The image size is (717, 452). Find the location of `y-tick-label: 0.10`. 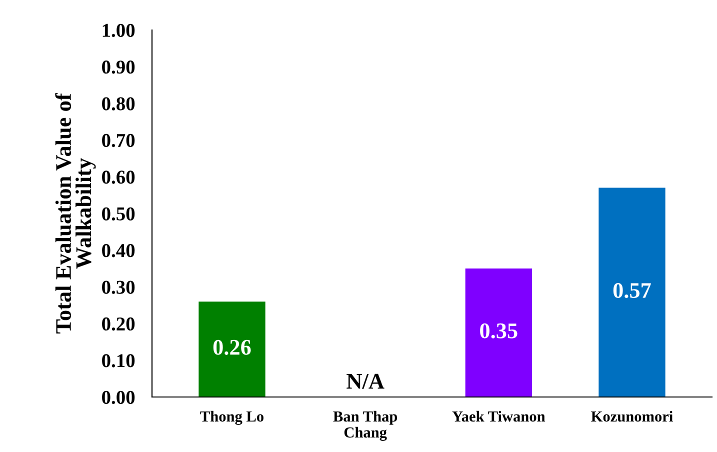

y-tick-label: 0.10 is located at coordinates (118, 361).